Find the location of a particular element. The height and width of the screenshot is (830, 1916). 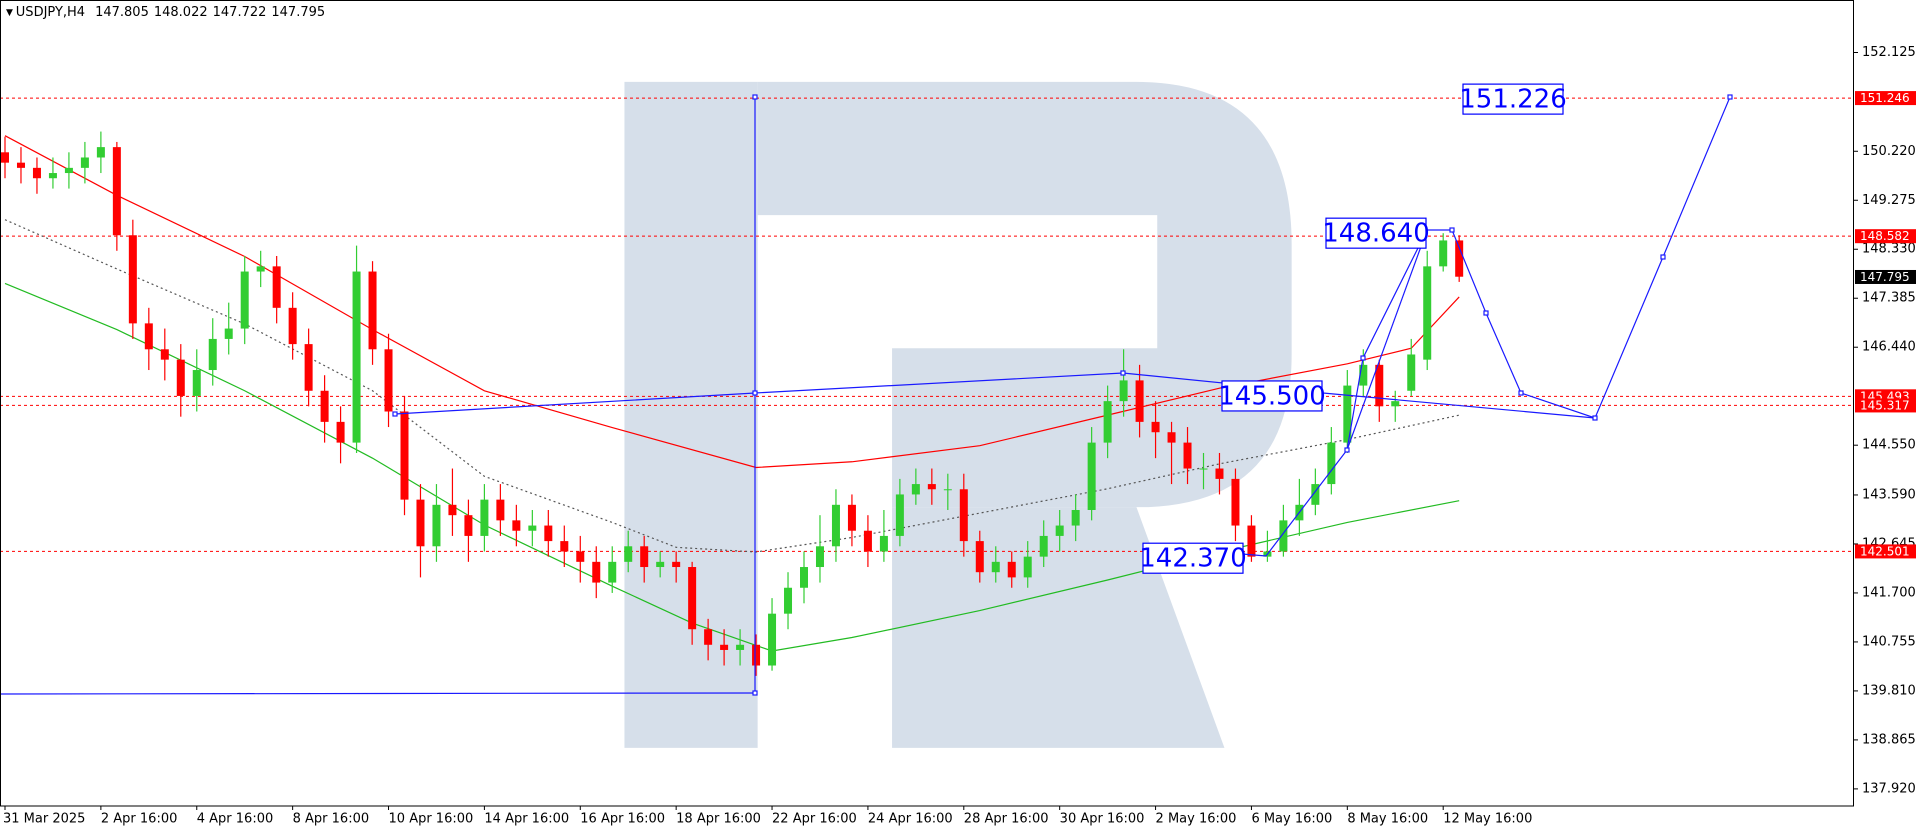

y-tick-label: 149.275 is located at coordinates (1889, 200).